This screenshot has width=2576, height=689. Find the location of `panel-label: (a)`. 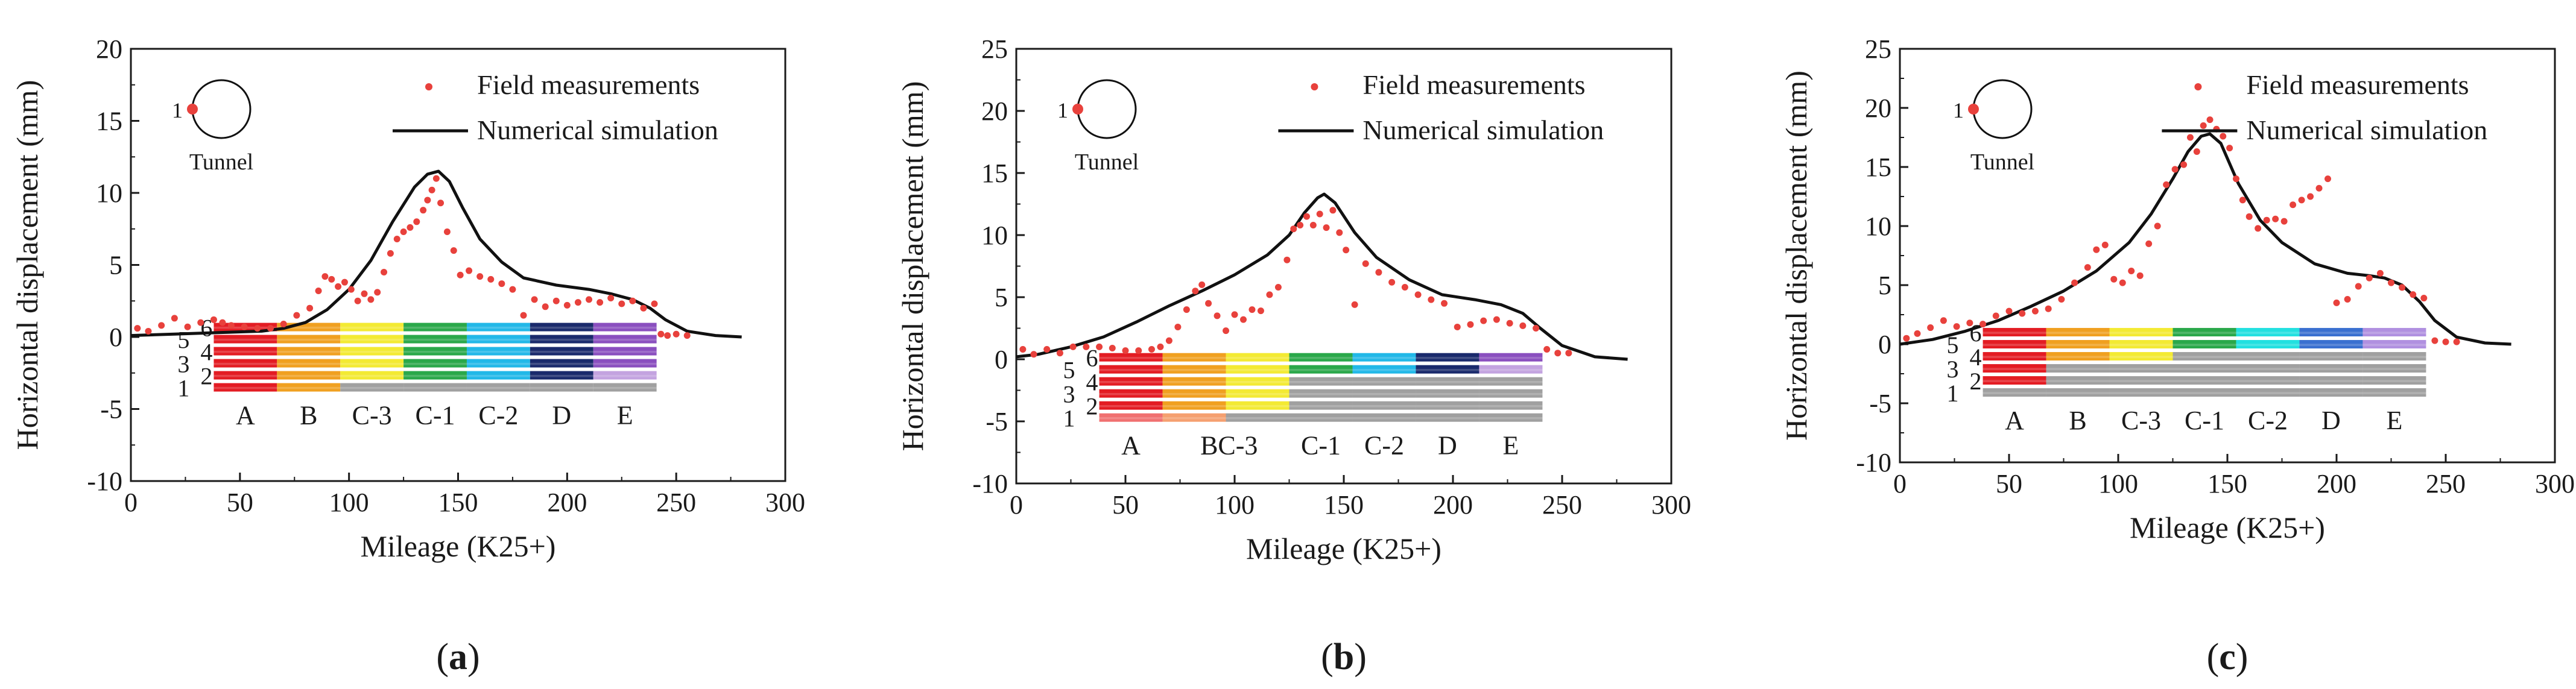

panel-label: (a) is located at coordinates (457, 657).